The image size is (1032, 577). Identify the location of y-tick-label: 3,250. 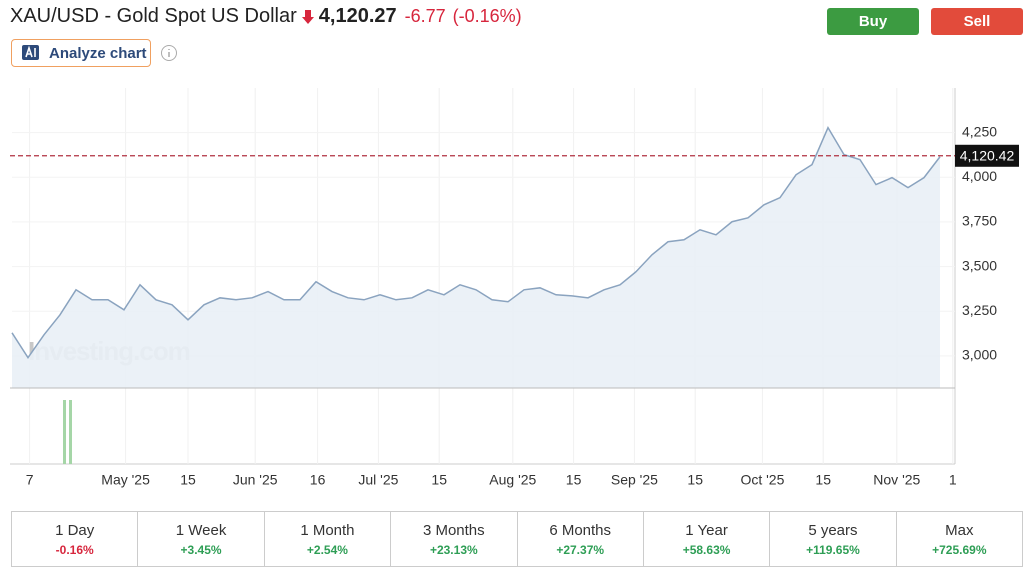
(979, 310).